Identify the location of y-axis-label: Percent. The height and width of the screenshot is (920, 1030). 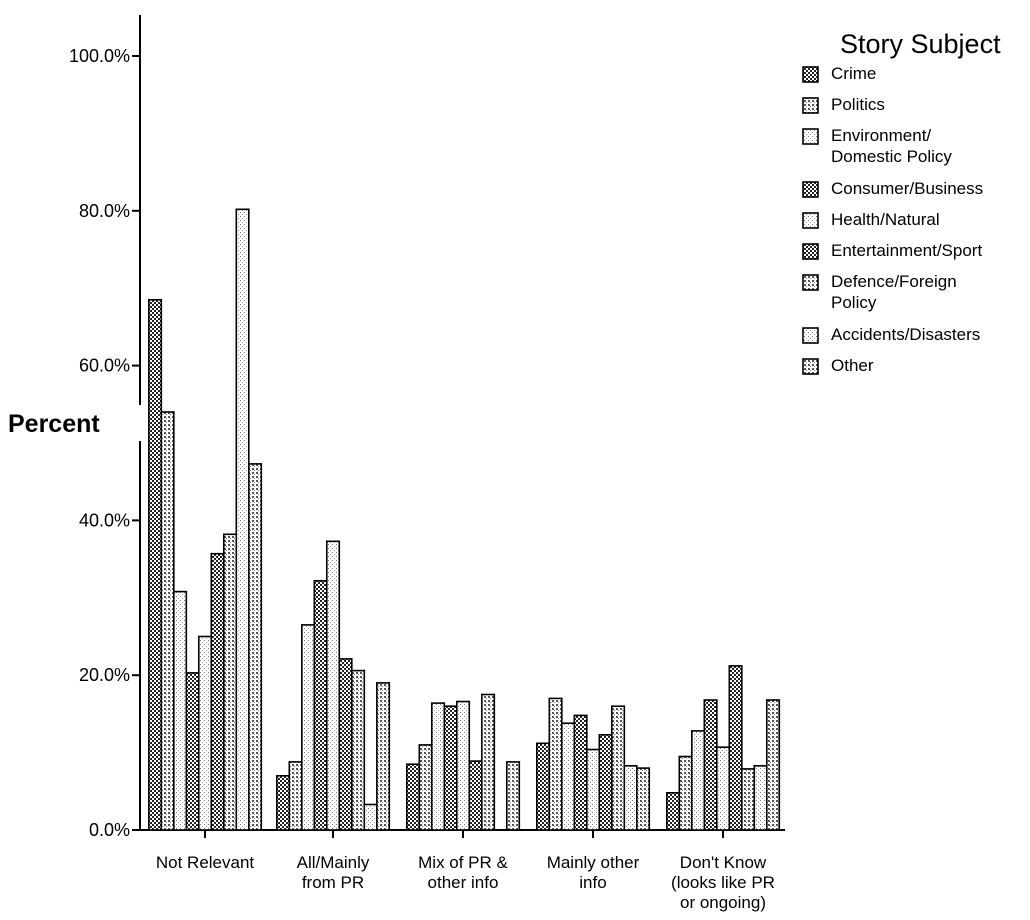
(76, 423).